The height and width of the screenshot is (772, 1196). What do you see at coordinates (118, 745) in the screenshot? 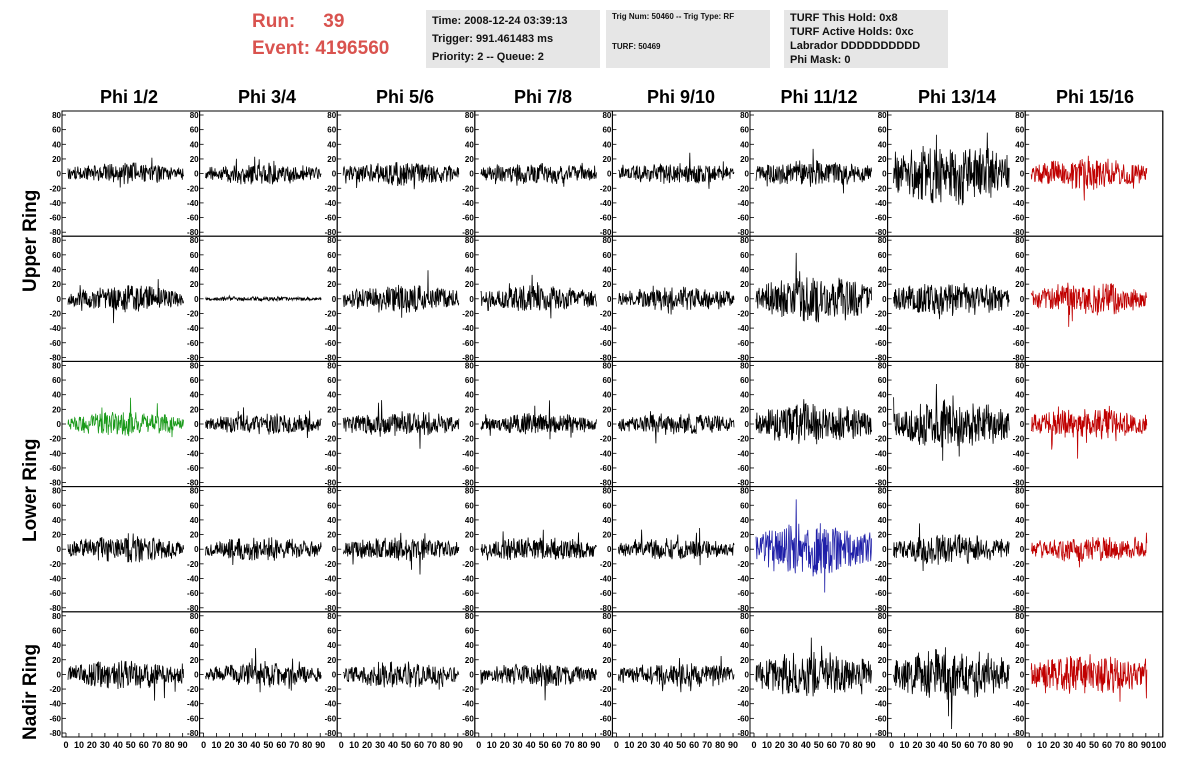
I see `x-tick-label: 40` at bounding box center [118, 745].